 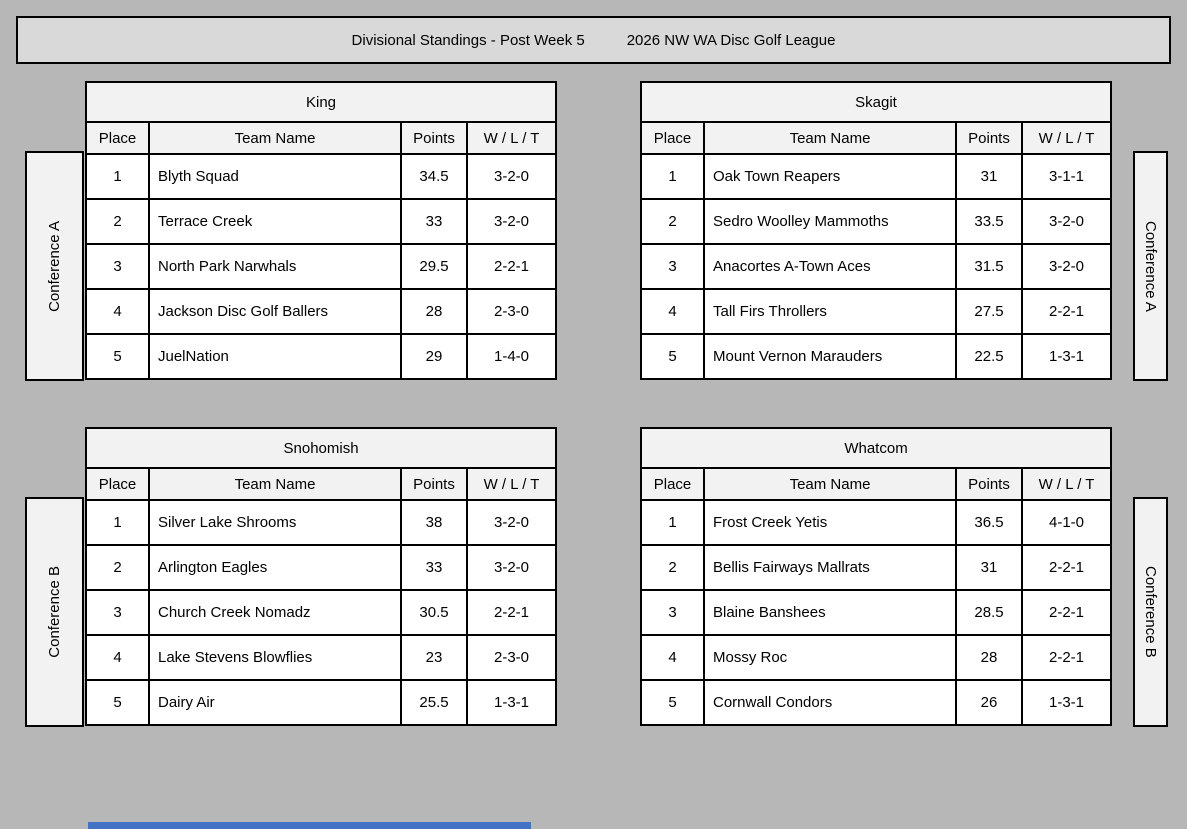 I want to click on table-row: 5 Mount Vernon Marauders 22.5 1-3-1, so click(x=876, y=356).